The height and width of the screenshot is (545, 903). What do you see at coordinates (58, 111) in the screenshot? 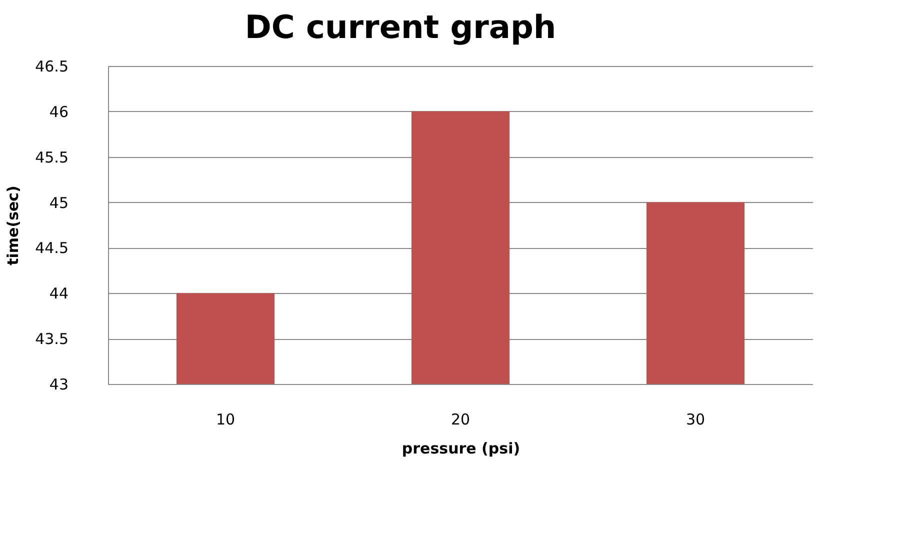
I see `y-tick-label: 46` at bounding box center [58, 111].